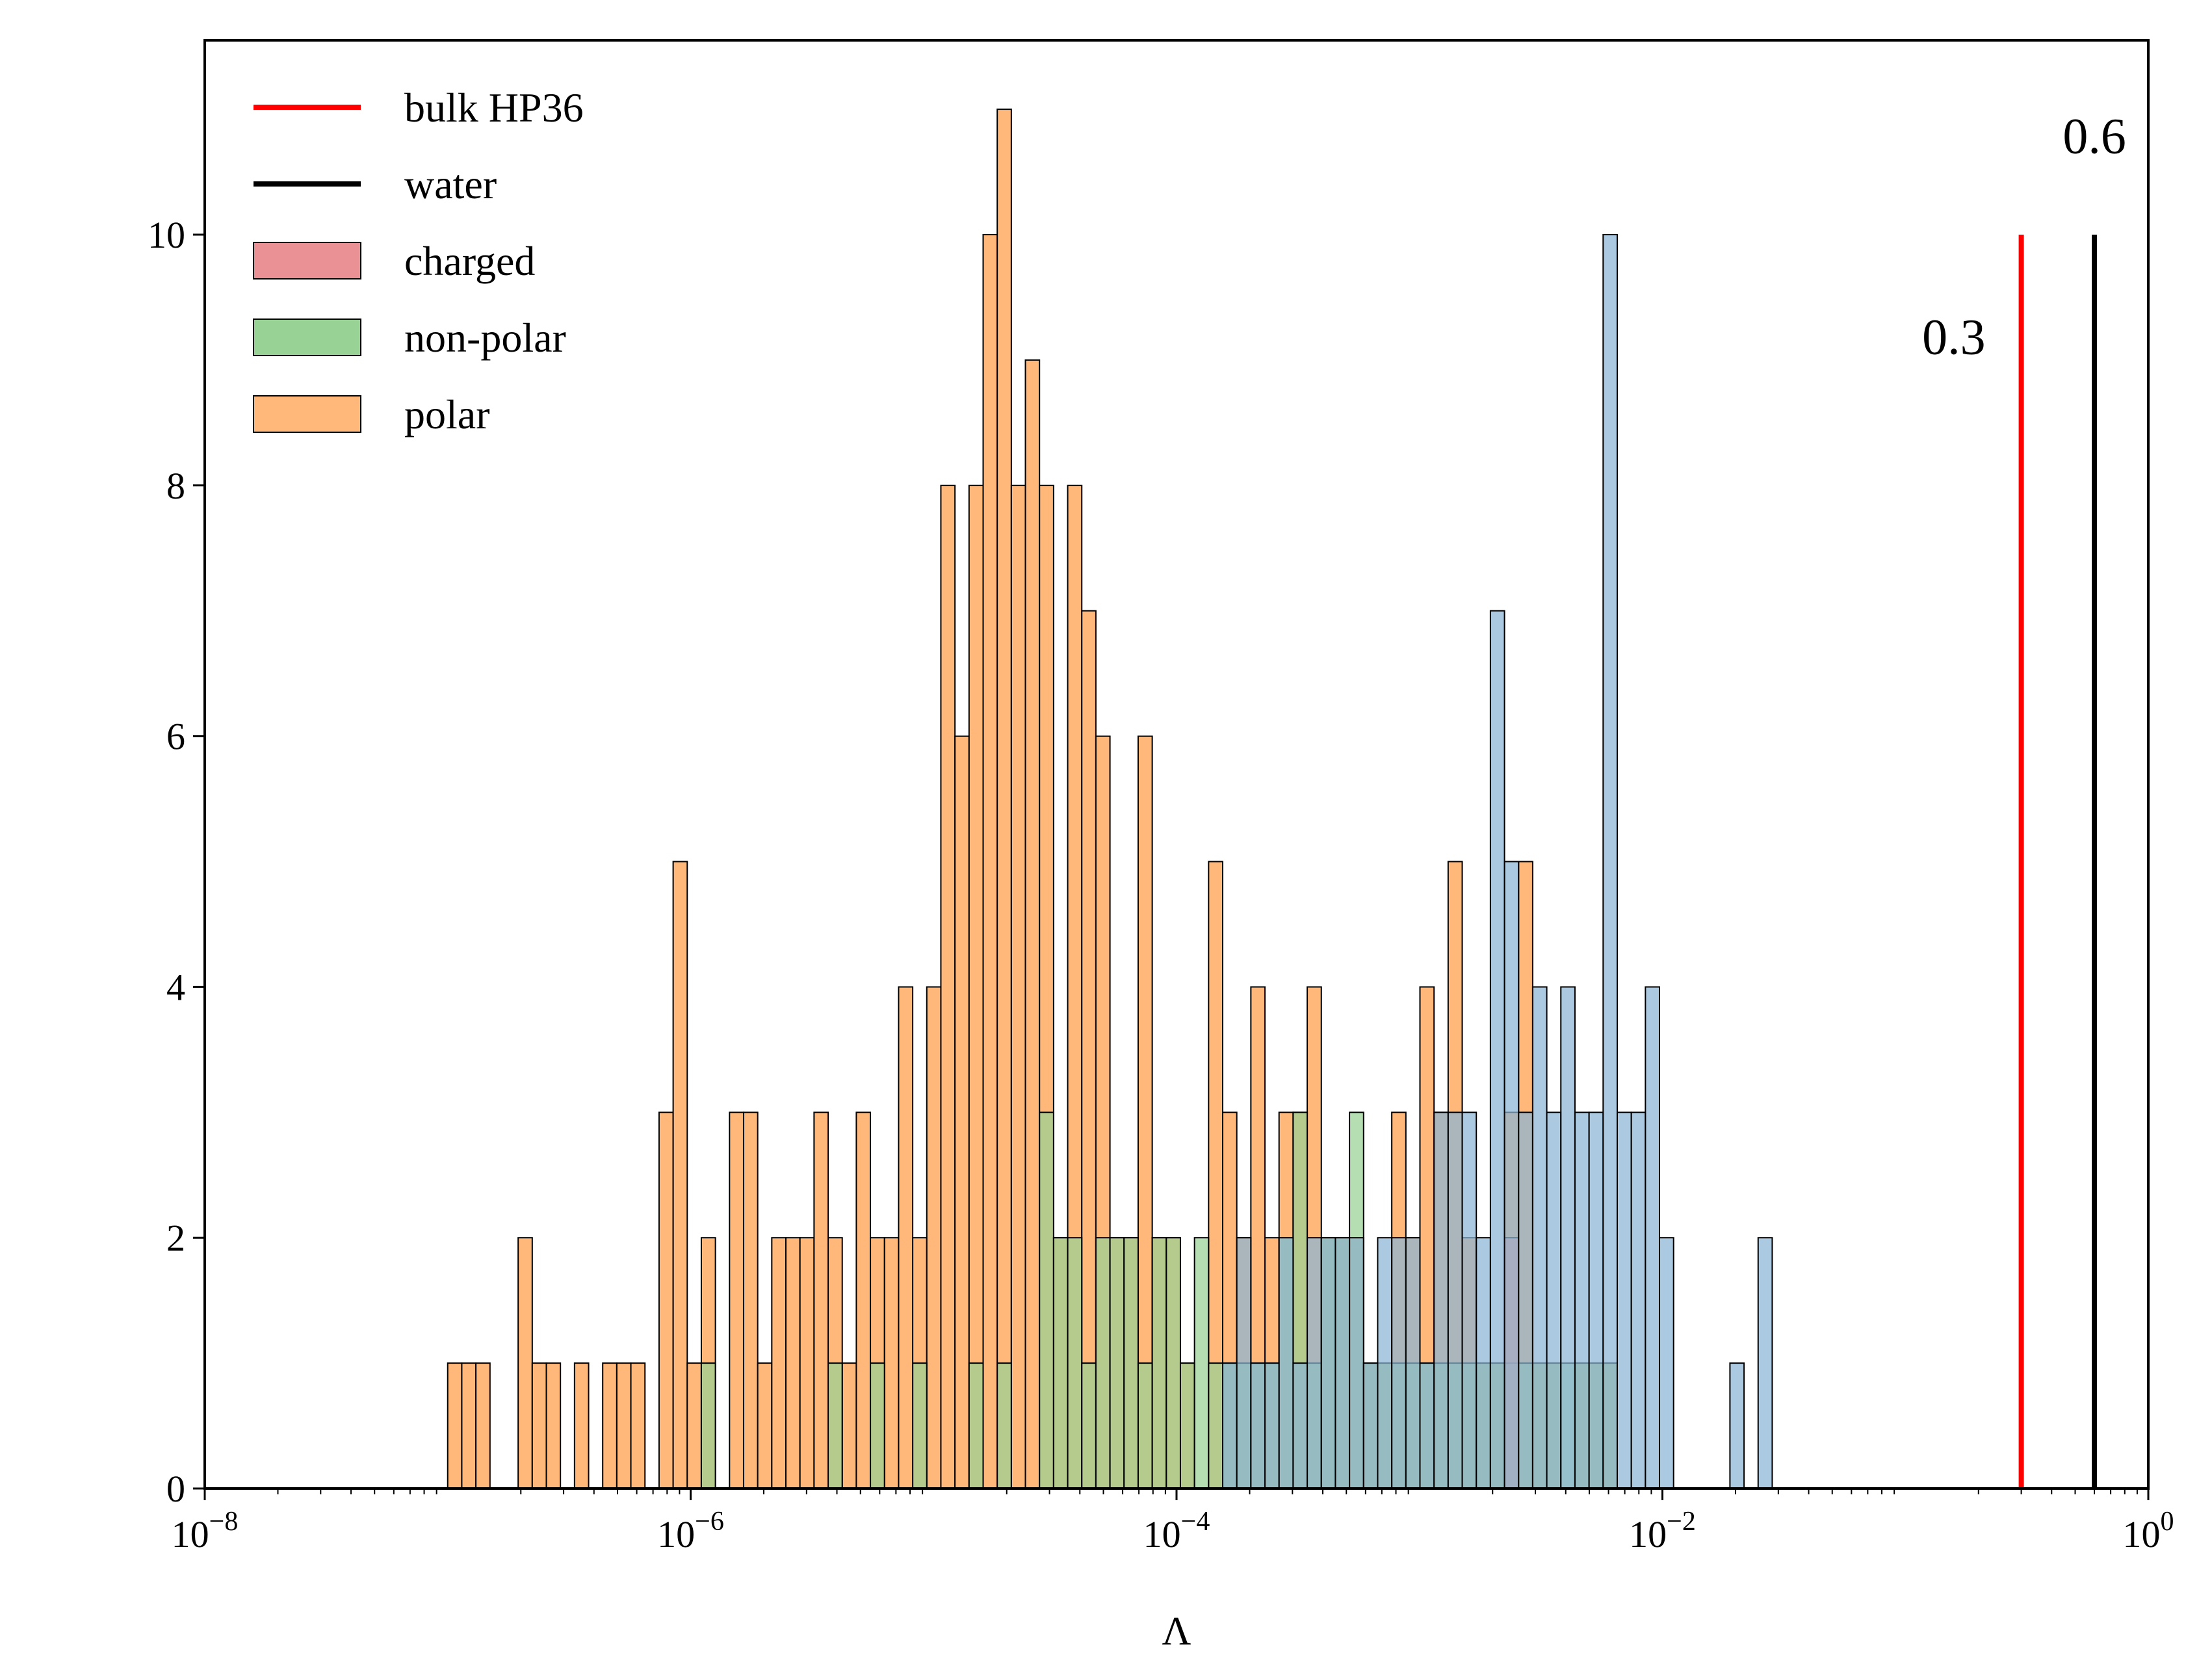 The width and height of the screenshot is (2212, 1677). Describe the element at coordinates (372, 414) in the screenshot. I see `legend-item-polar: polar` at that location.